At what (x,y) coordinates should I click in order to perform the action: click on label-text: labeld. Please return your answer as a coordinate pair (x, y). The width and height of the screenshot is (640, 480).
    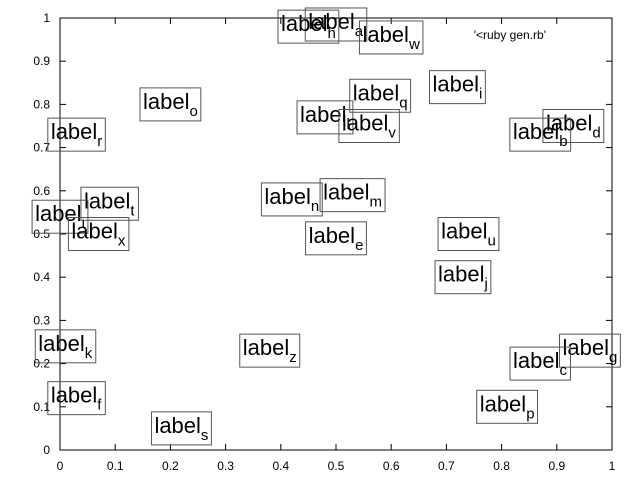
    Looking at the image, I should click on (573, 126).